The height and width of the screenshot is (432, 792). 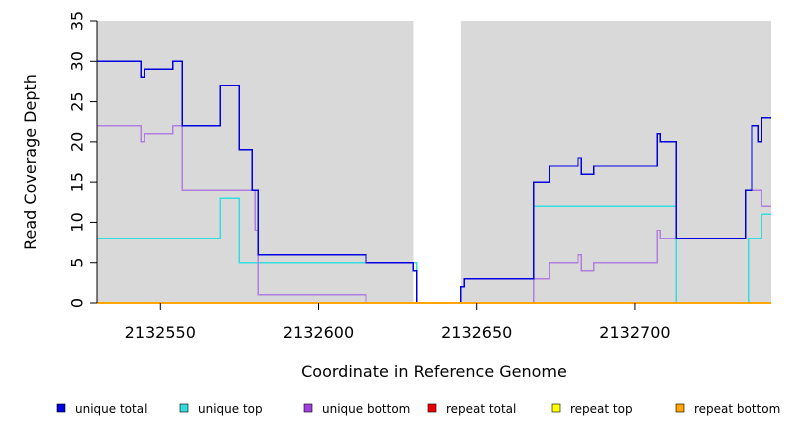 What do you see at coordinates (77, 21) in the screenshot?
I see `y-tick-label: 35` at bounding box center [77, 21].